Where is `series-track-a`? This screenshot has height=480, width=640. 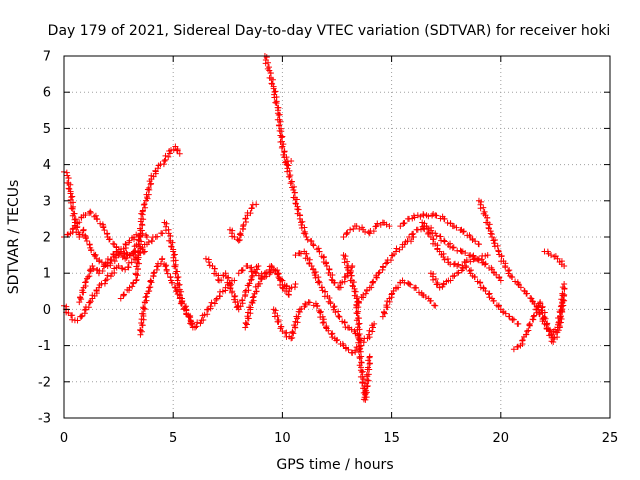 series-track-a is located at coordinates (105, 218).